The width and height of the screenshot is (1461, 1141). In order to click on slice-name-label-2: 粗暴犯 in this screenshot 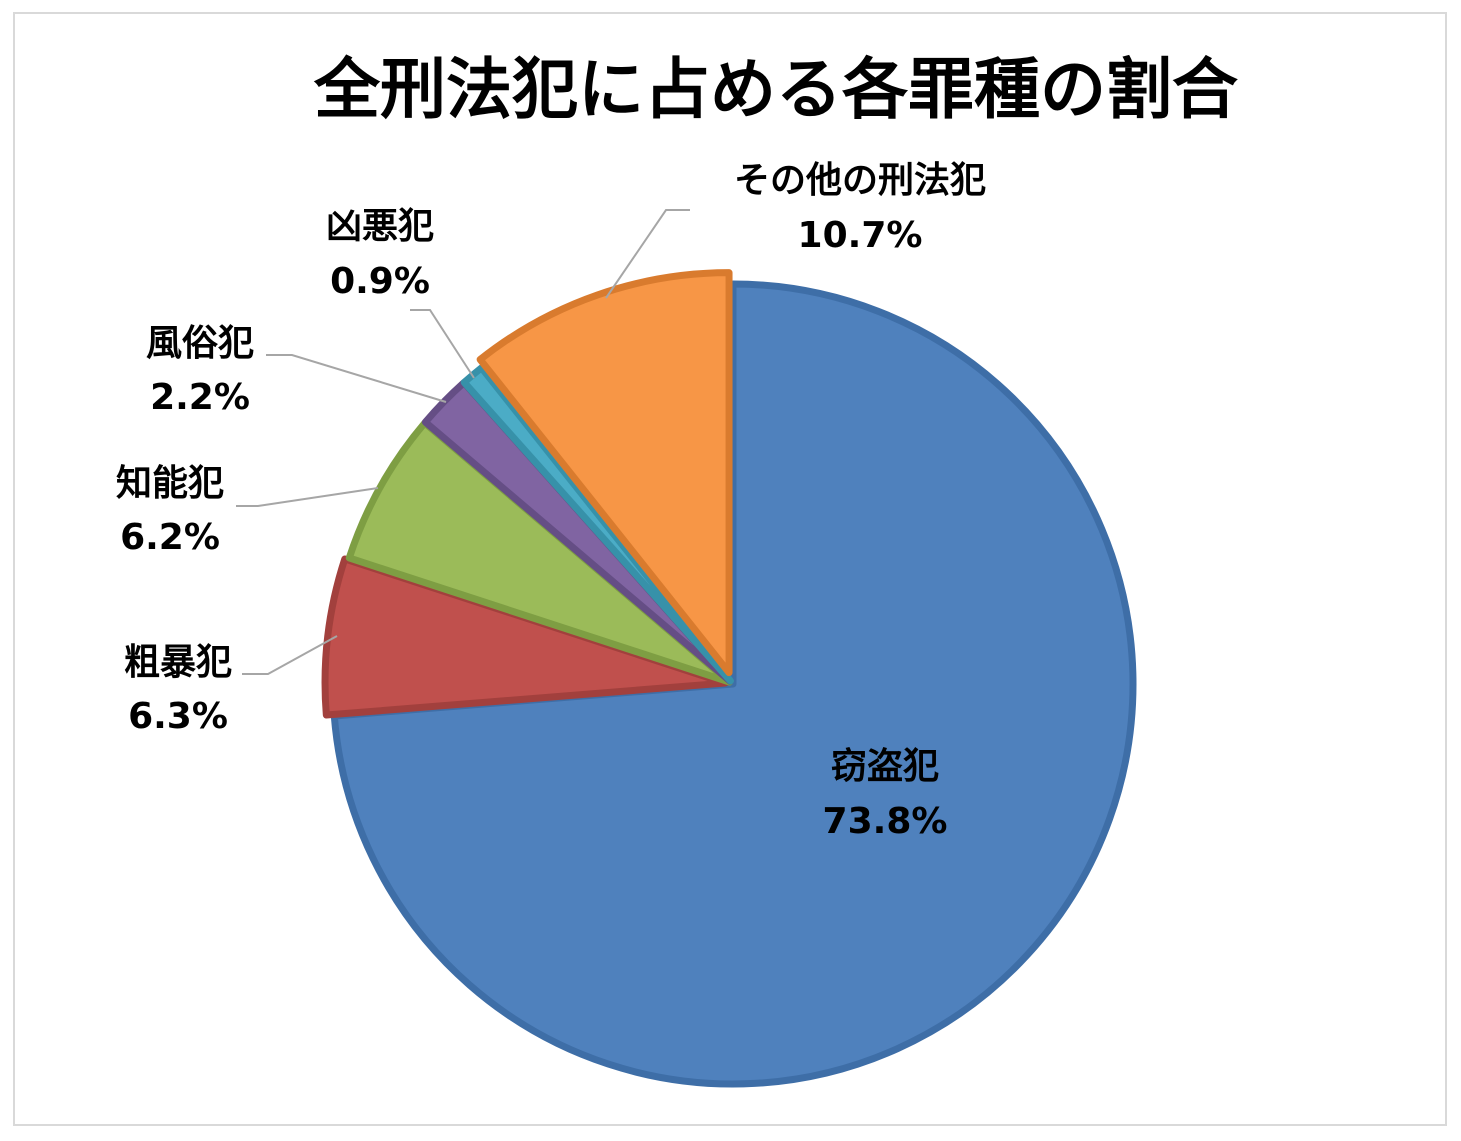, I will do `click(178, 662)`.